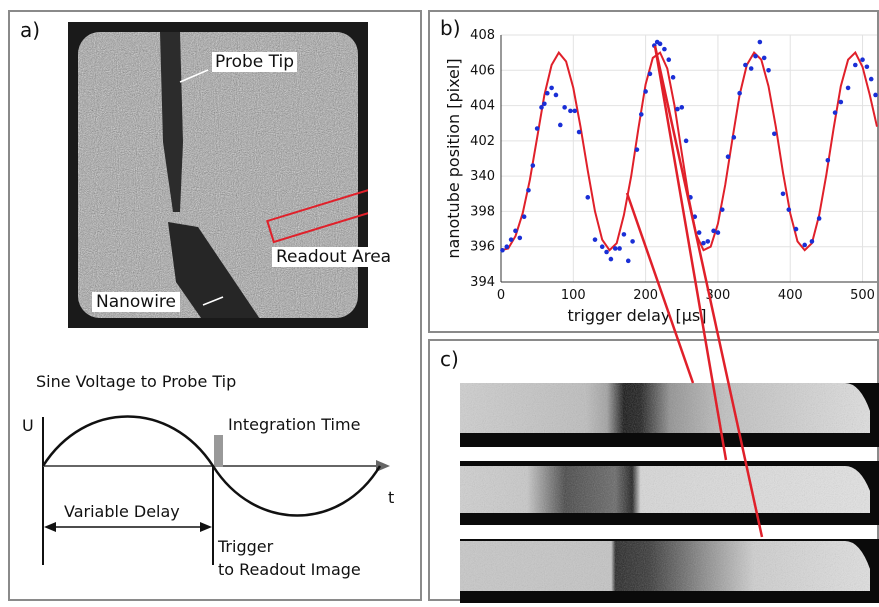 The image size is (879, 607). I want to click on integration-time-bar, so click(218, 451).